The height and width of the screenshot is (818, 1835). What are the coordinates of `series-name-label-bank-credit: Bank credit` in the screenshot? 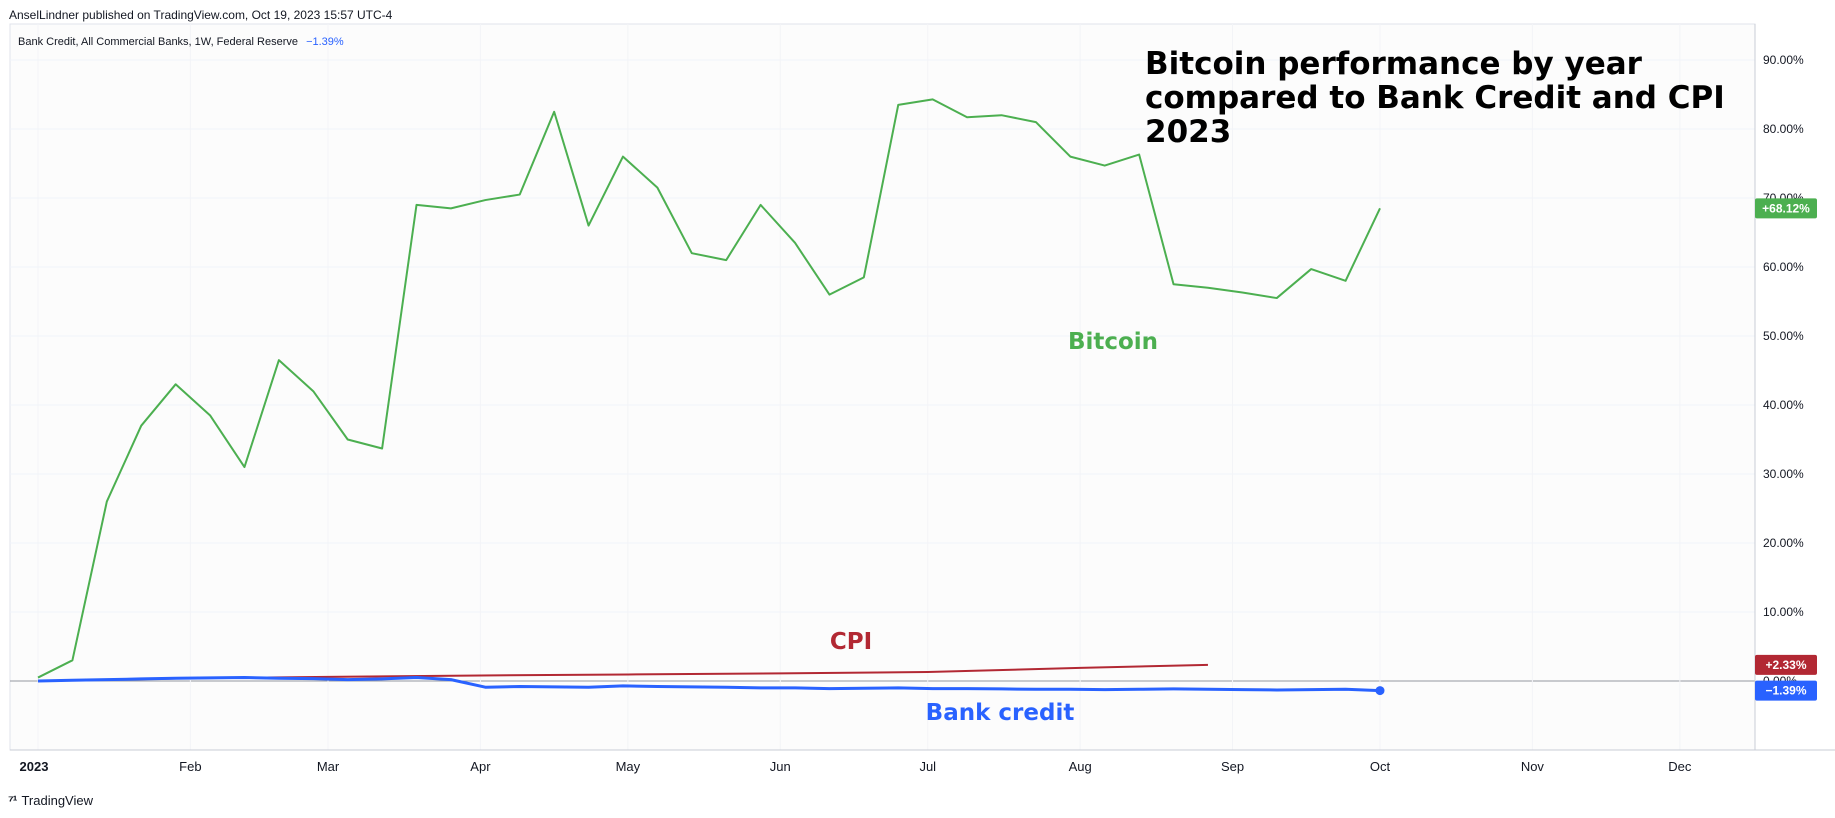 It's located at (1000, 713).